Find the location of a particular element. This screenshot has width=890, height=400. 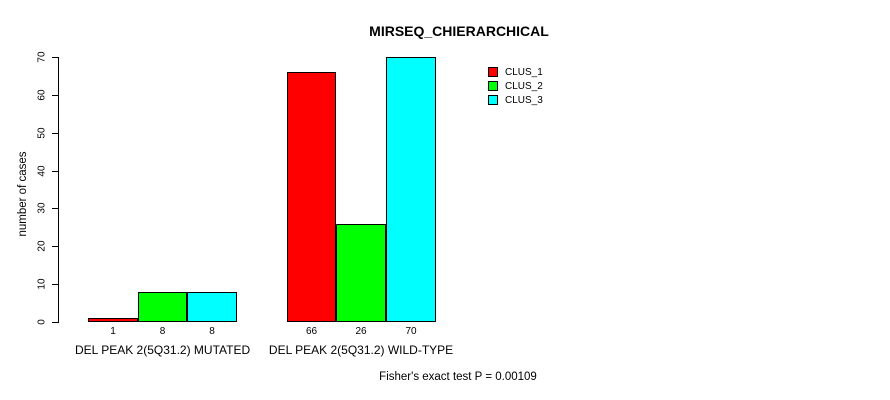

bar-clus_1-group1 is located at coordinates (113, 320).